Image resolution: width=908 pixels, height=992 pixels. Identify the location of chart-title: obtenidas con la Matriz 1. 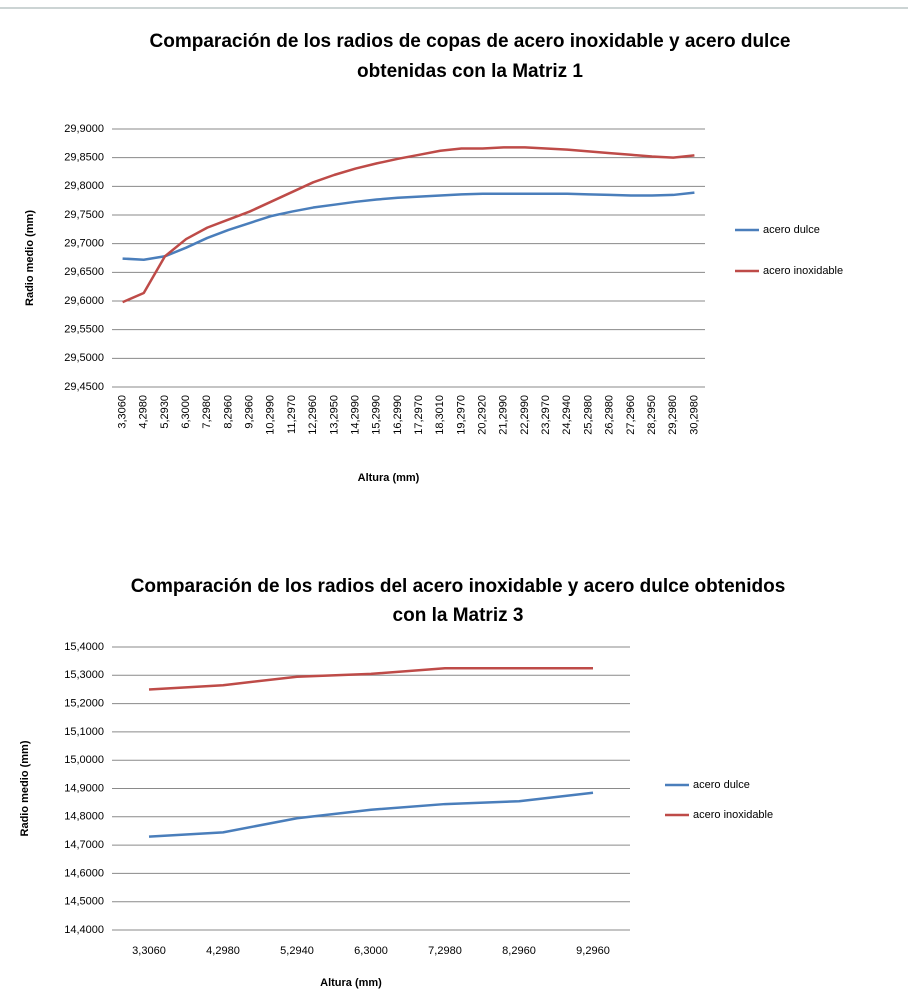
(470, 71).